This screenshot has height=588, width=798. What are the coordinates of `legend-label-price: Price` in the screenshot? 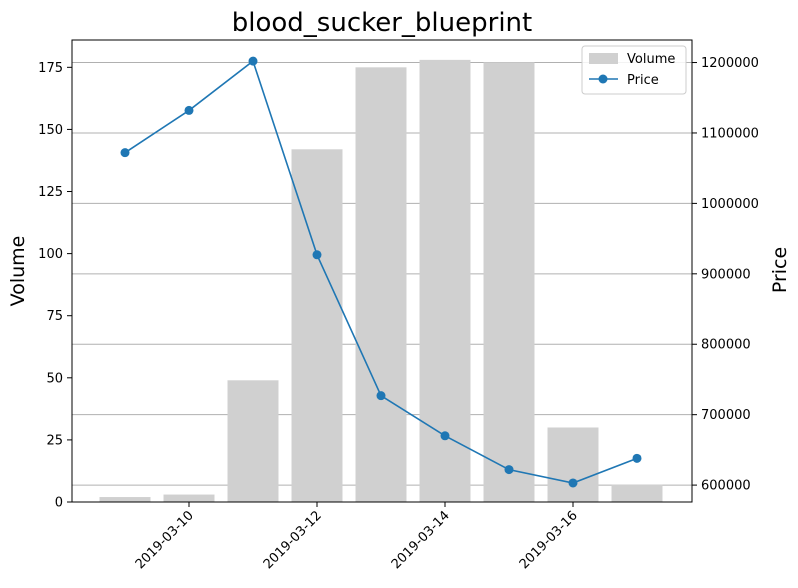 It's located at (643, 80).